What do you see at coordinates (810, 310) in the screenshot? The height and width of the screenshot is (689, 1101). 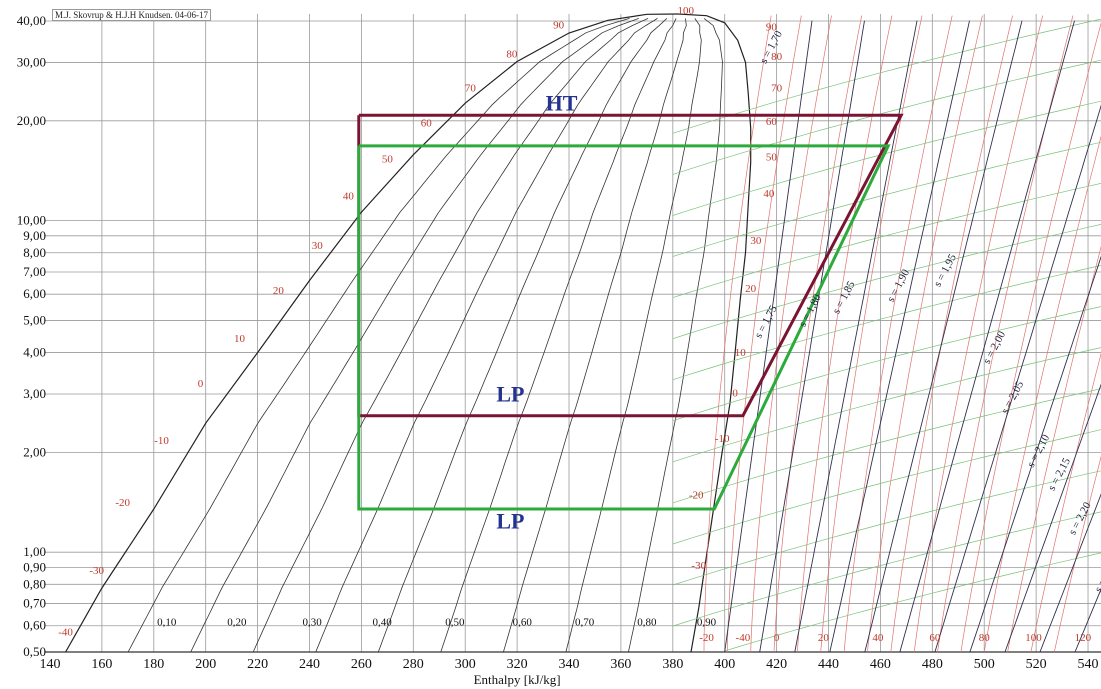 I see `entropy-label: s = 1,80` at bounding box center [810, 310].